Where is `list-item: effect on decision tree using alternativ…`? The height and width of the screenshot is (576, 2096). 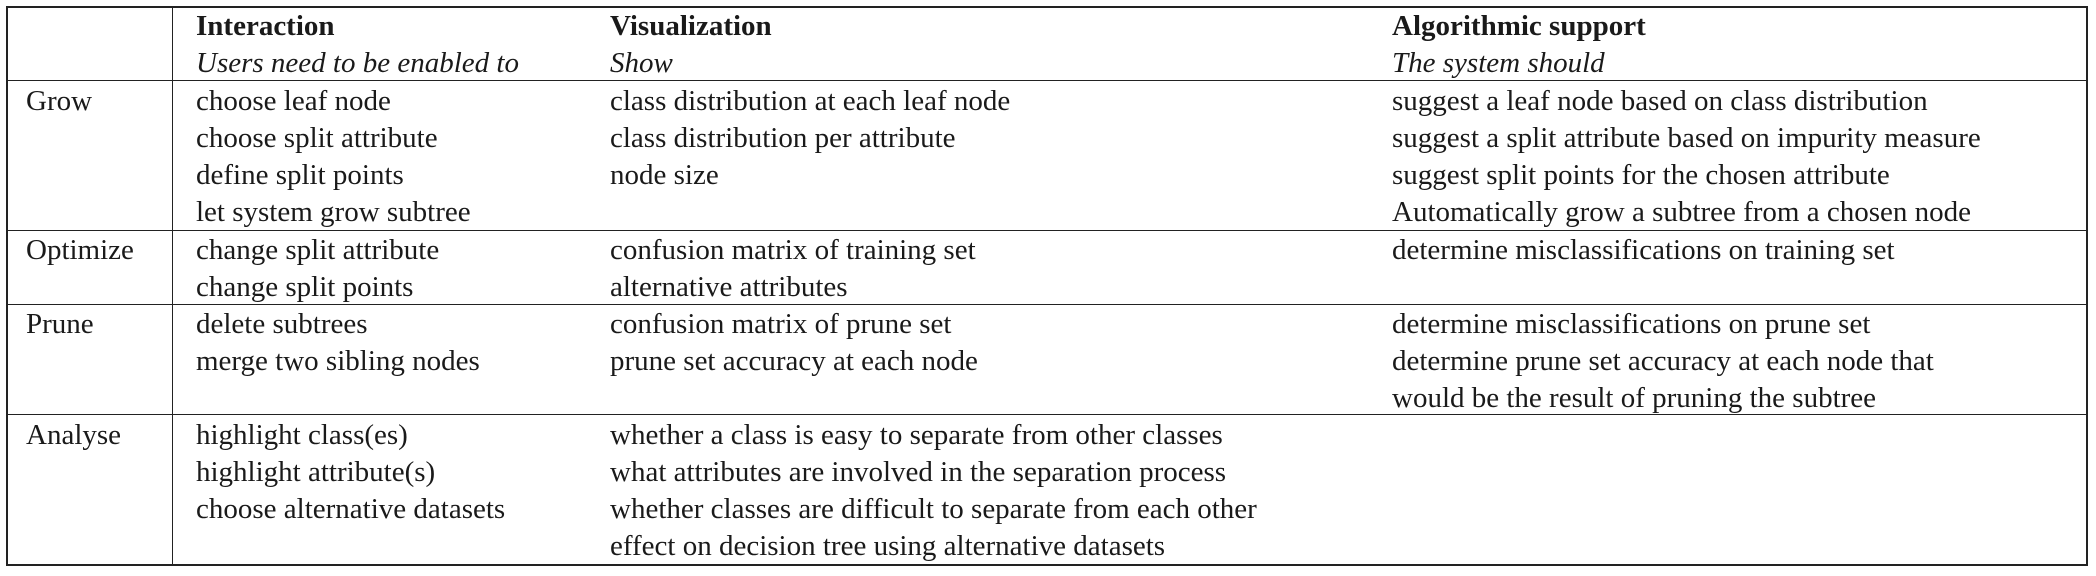
list-item: effect on decision tree using alternativ… is located at coordinates (888, 546).